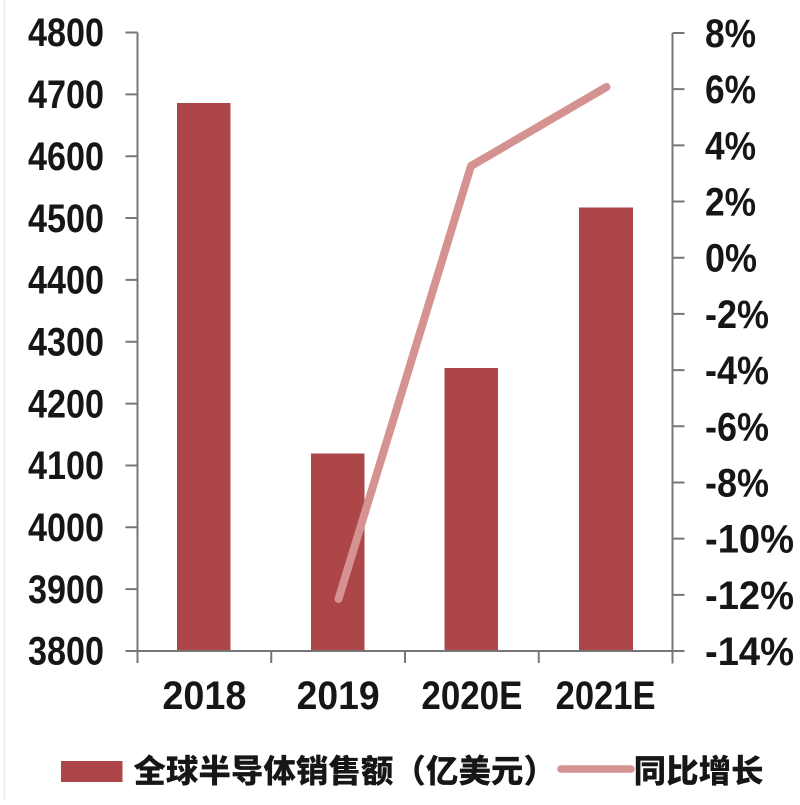 The width and height of the screenshot is (800, 805). I want to click on svg-text: 4400, so click(66, 281).